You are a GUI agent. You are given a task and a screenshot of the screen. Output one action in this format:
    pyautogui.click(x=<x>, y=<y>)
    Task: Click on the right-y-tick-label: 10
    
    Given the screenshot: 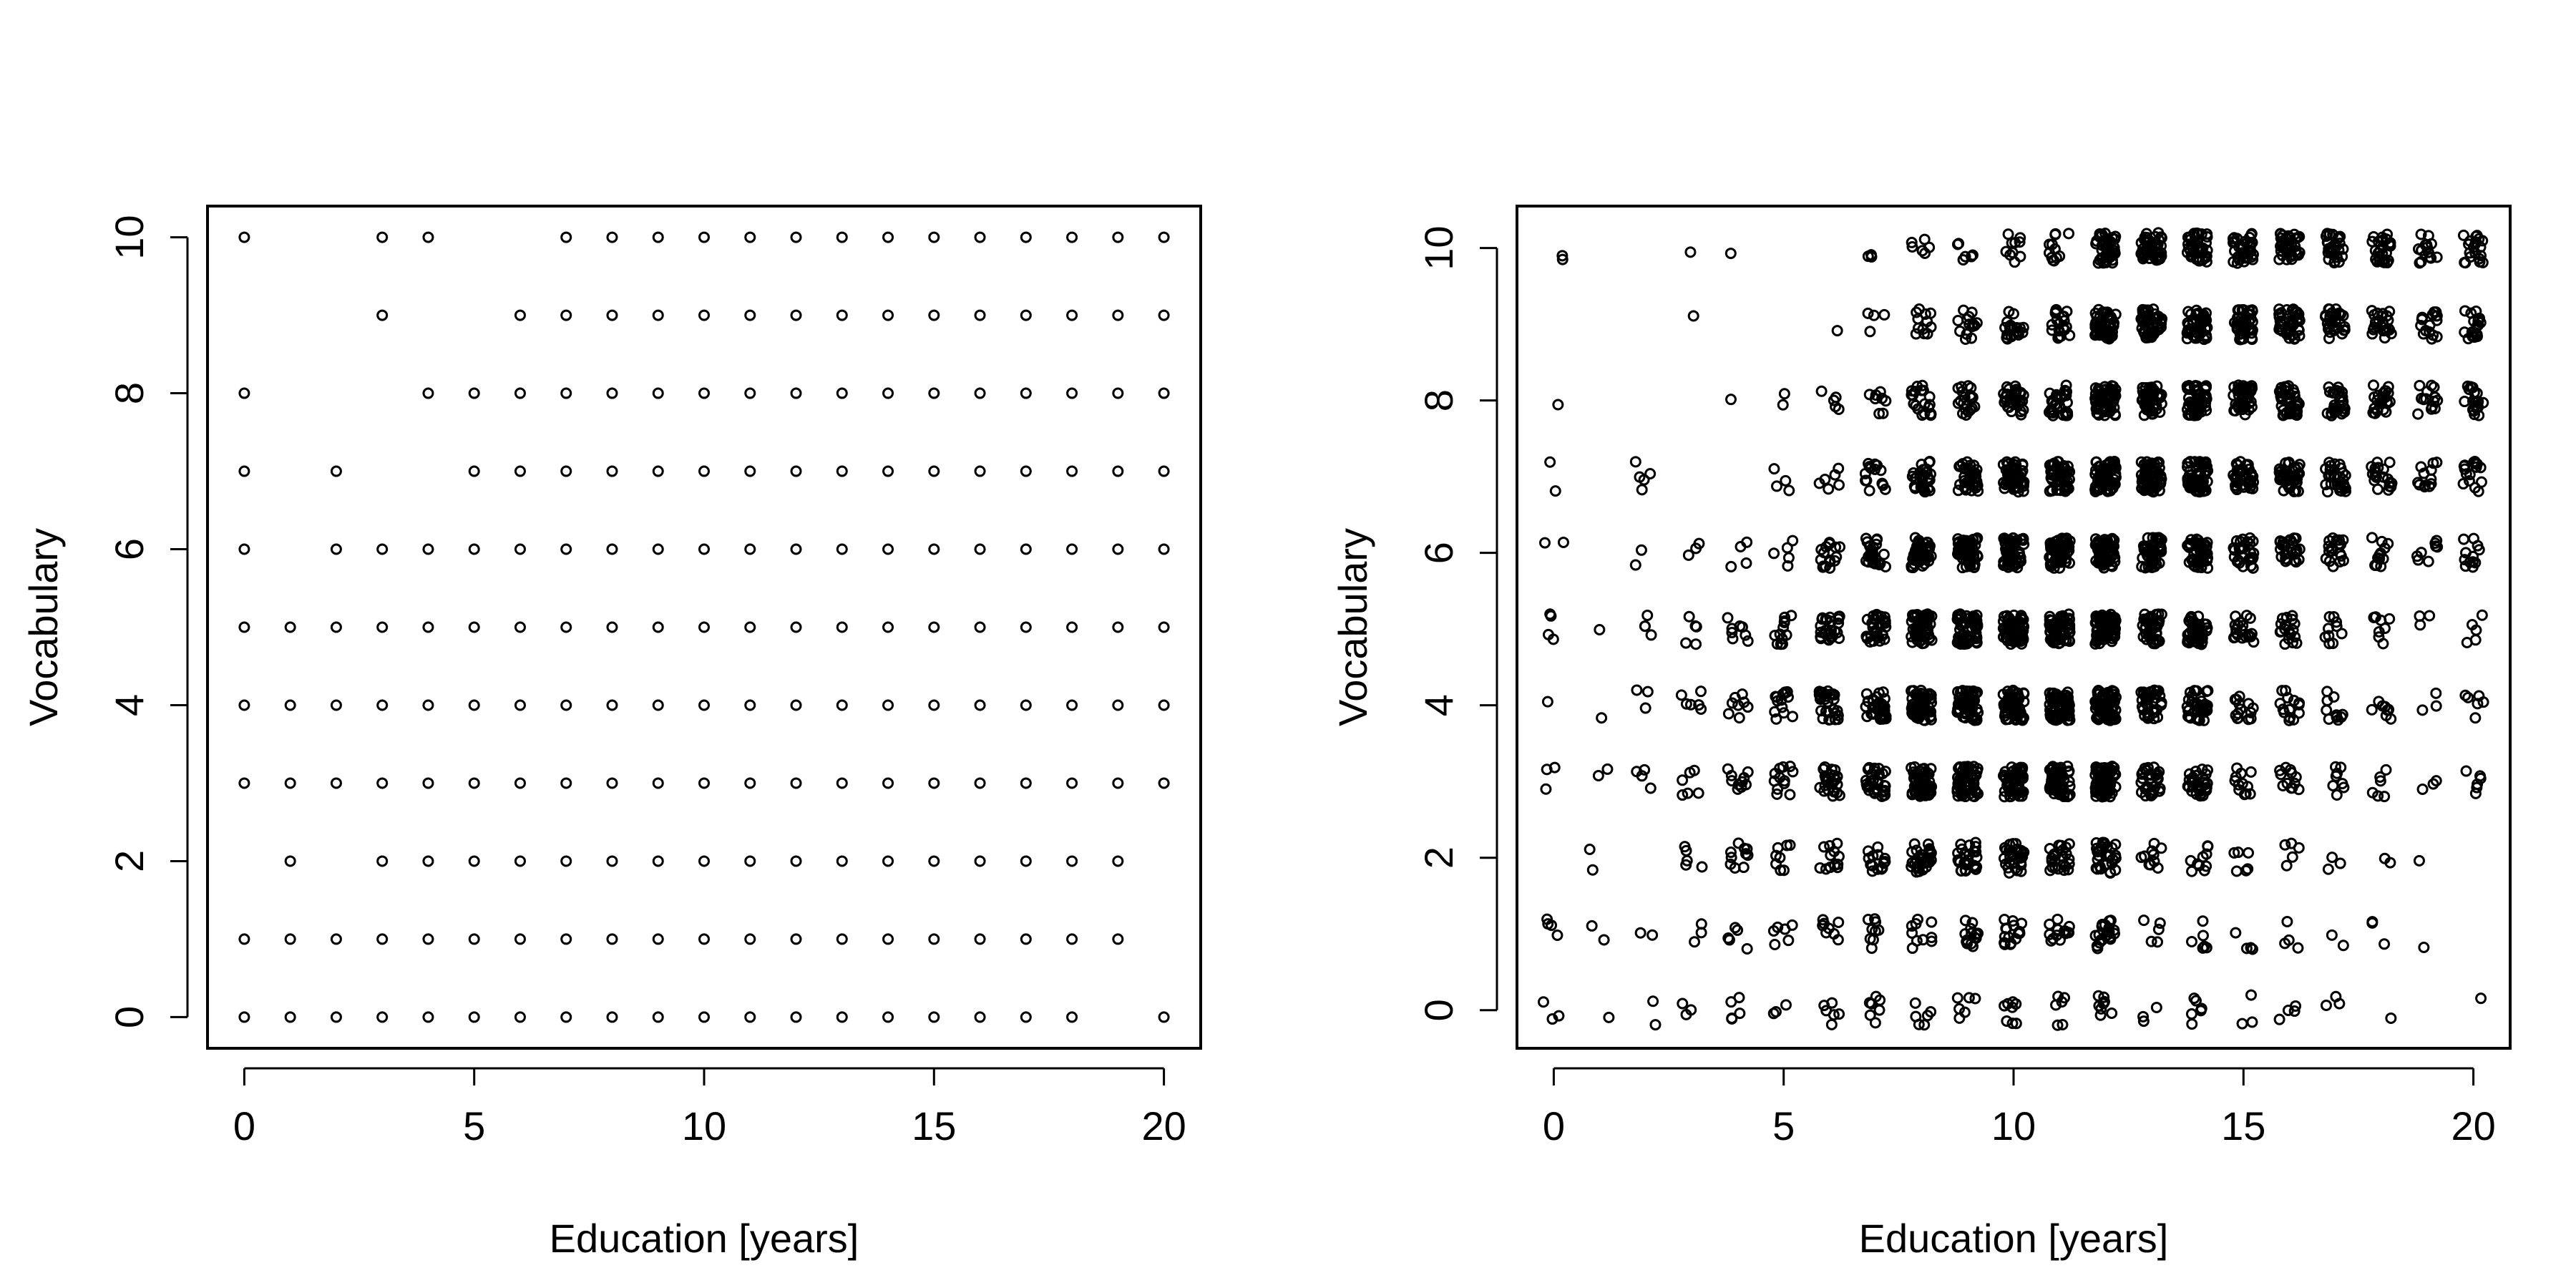 What is the action you would take?
    pyautogui.click(x=1438, y=247)
    